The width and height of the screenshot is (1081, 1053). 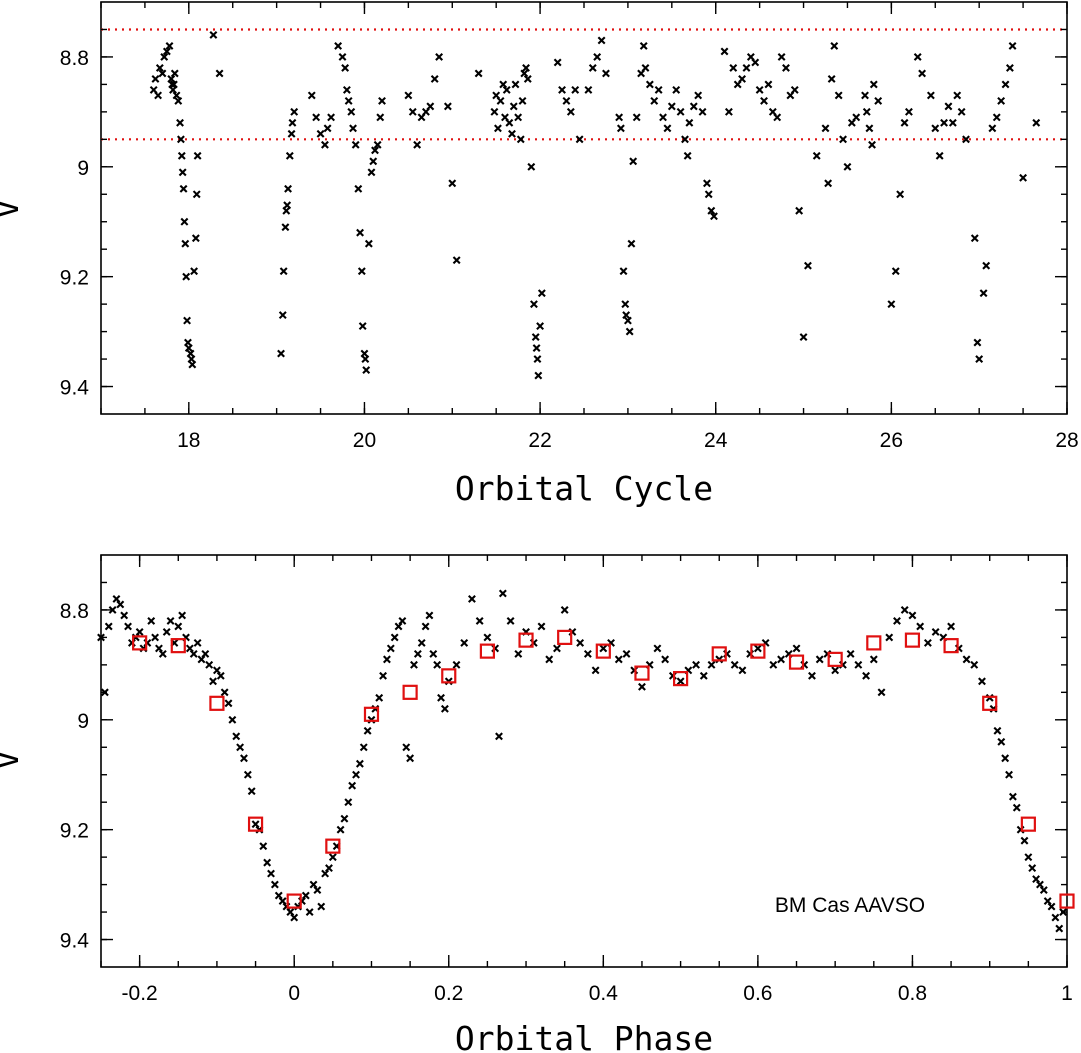 What do you see at coordinates (83, 168) in the screenshot?
I see `y-tick-label: 9` at bounding box center [83, 168].